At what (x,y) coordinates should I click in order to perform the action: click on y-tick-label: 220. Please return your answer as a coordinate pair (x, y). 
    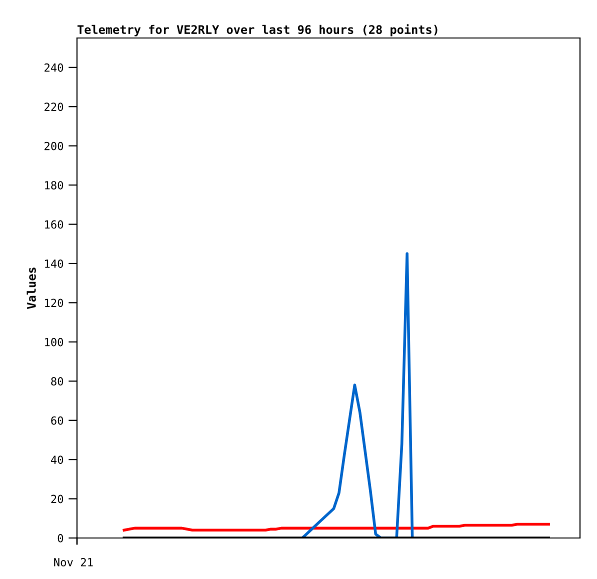
    Looking at the image, I should click on (54, 107).